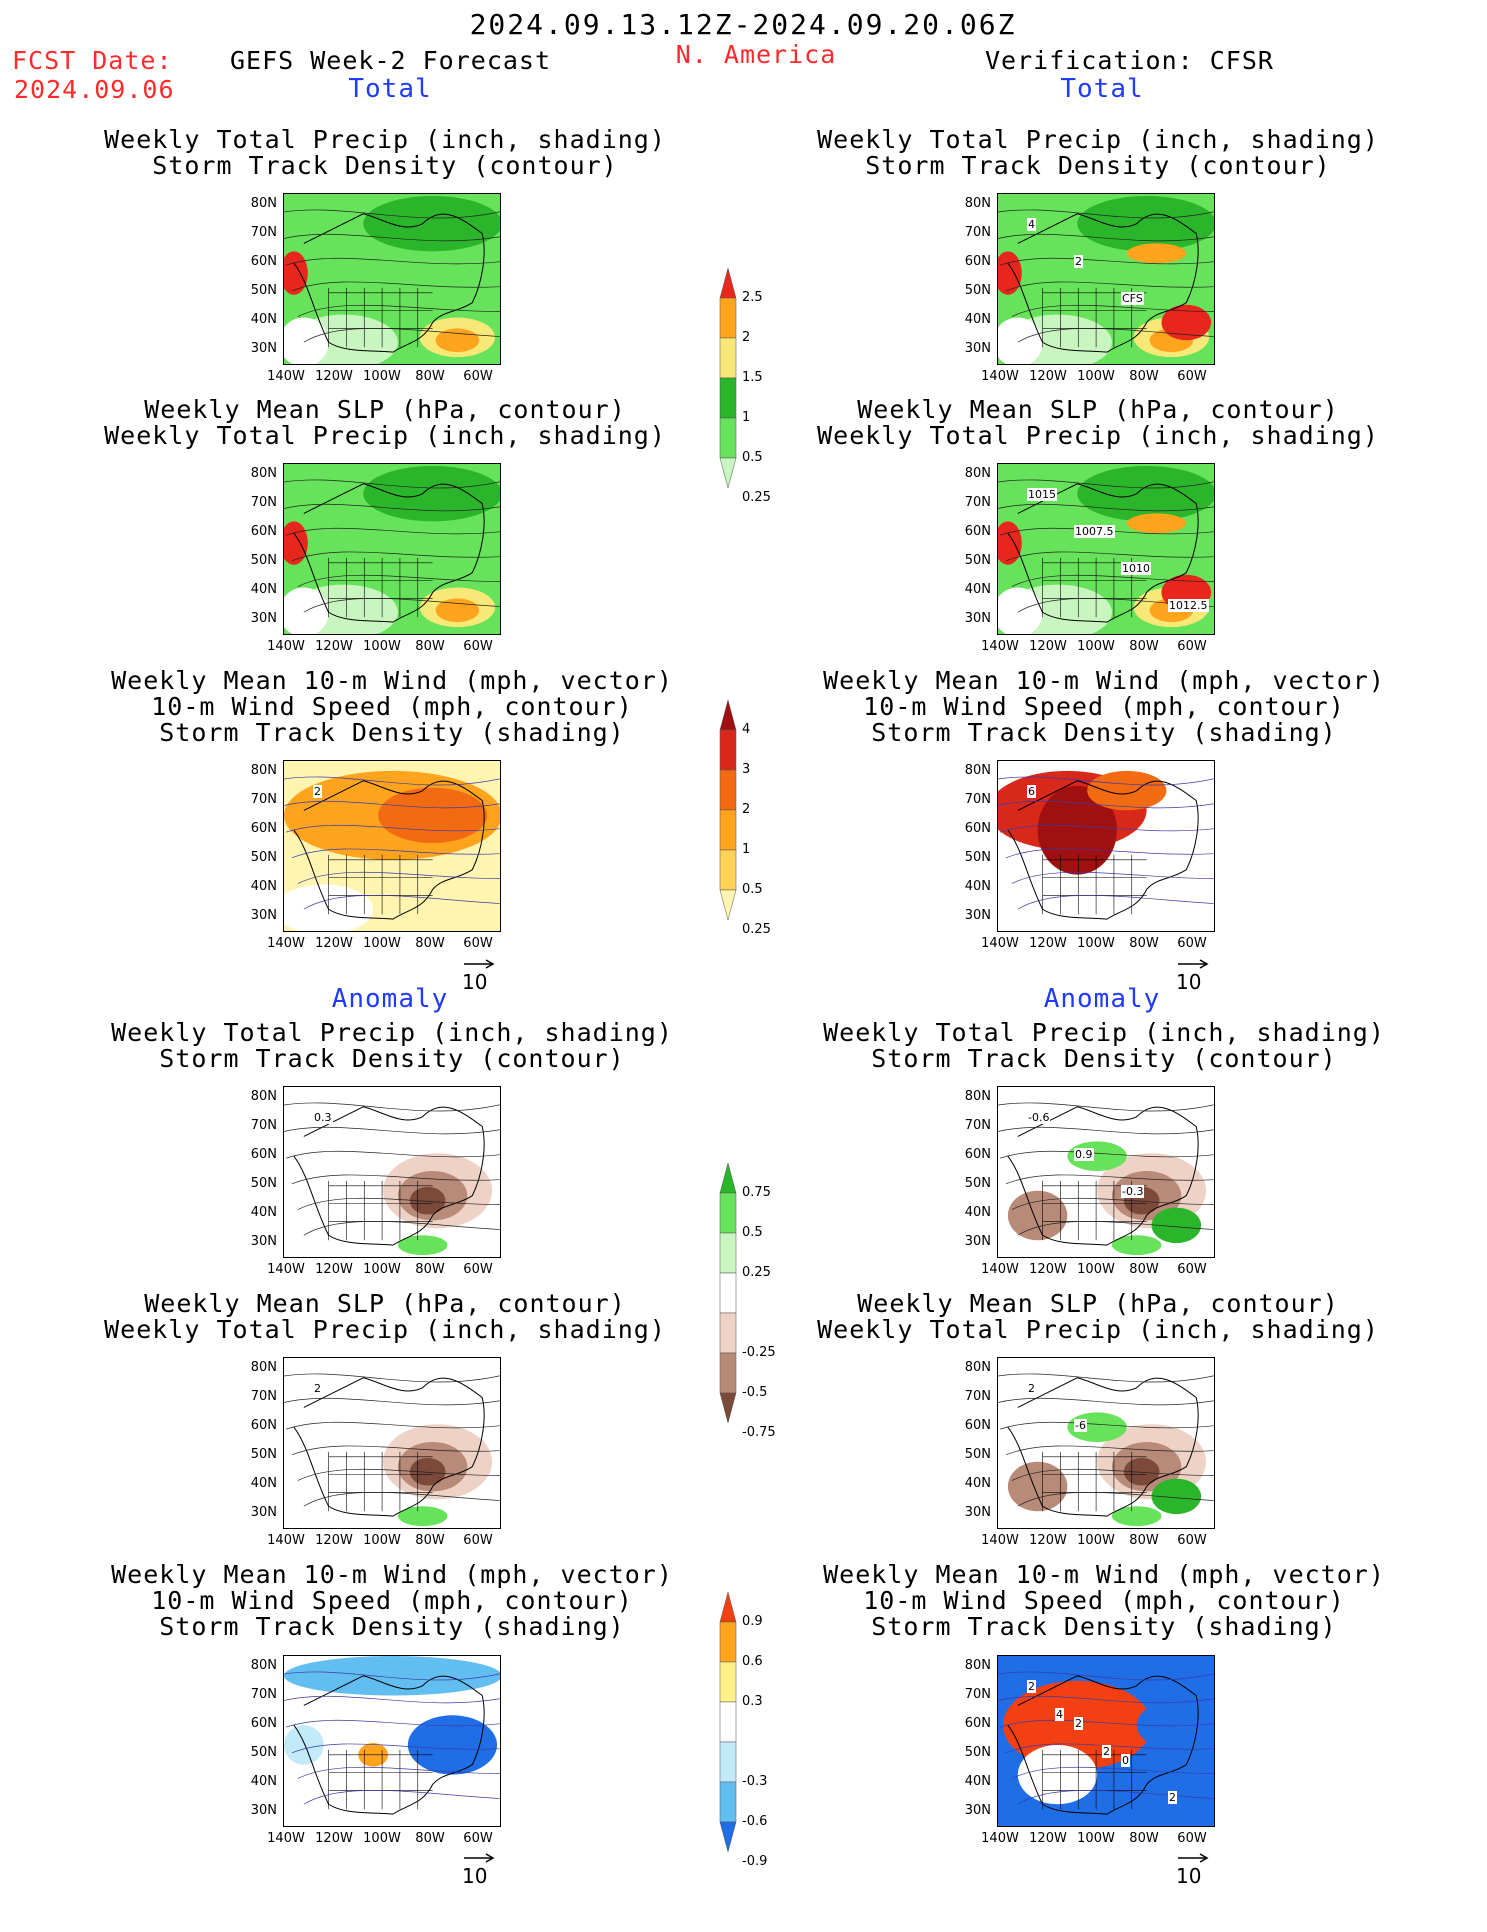  Describe the element at coordinates (1136, 568) in the screenshot. I see `contour-label: 1010` at that location.